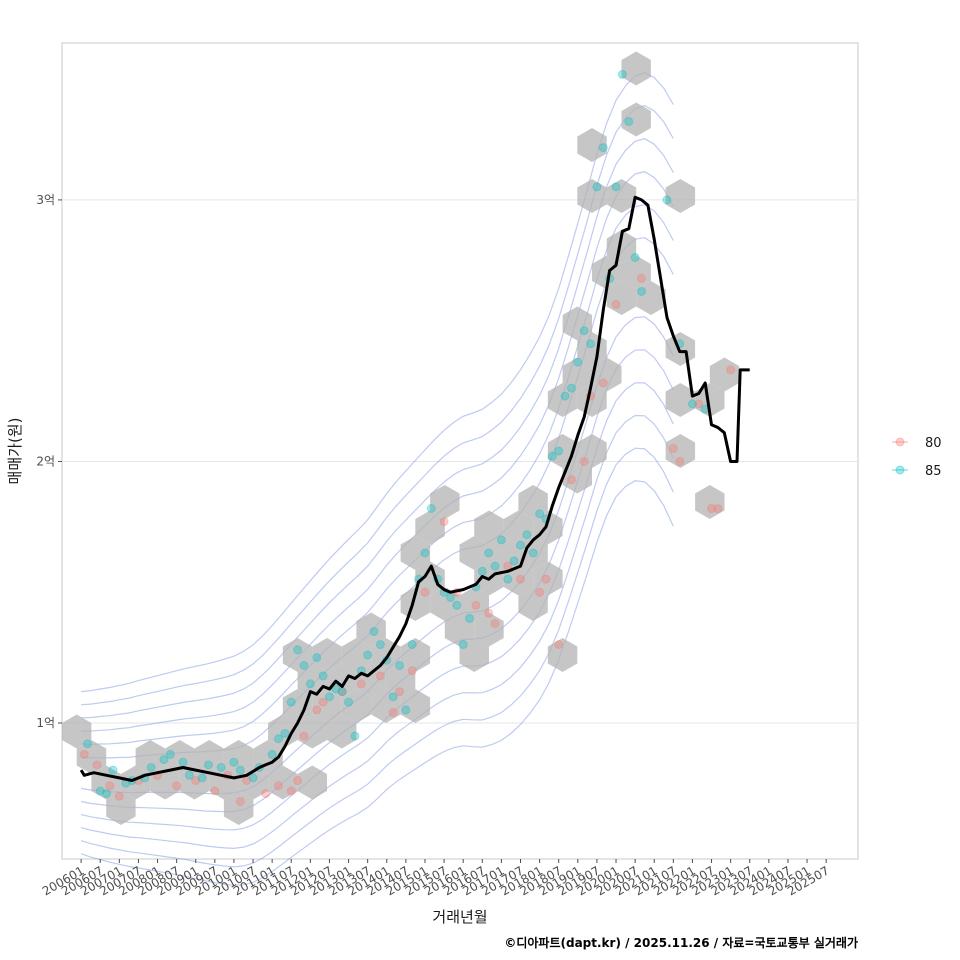  What do you see at coordinates (933, 471) in the screenshot?
I see `legend-label-85: 85` at bounding box center [933, 471].